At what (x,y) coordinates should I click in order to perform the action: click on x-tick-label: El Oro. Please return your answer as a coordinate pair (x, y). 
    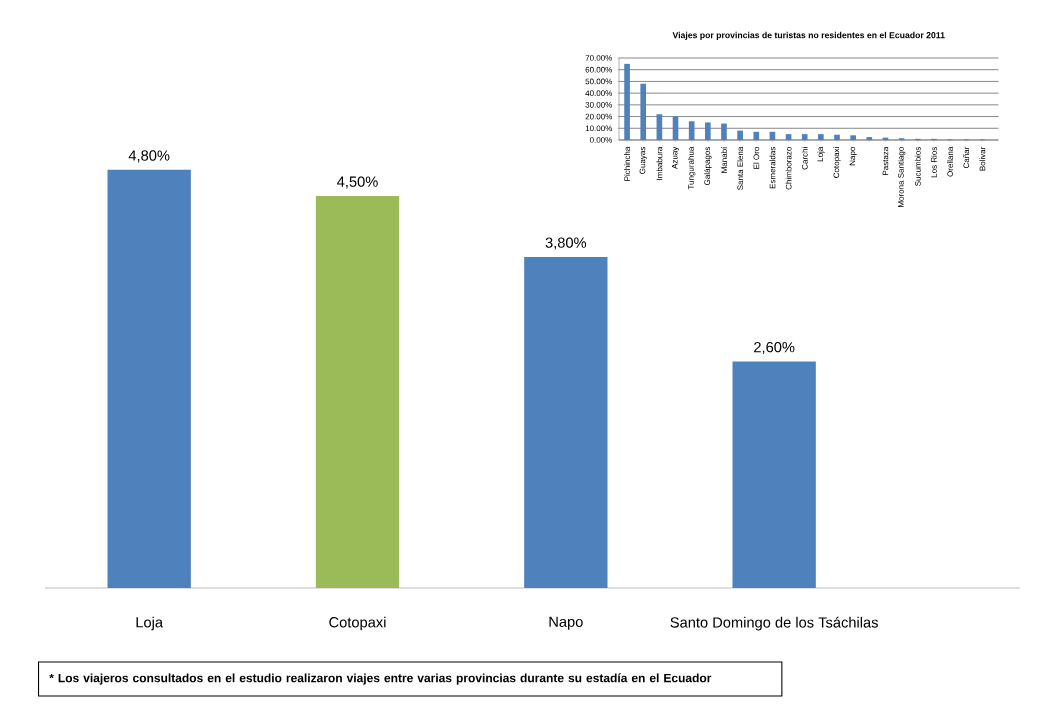
    Looking at the image, I should click on (756, 158).